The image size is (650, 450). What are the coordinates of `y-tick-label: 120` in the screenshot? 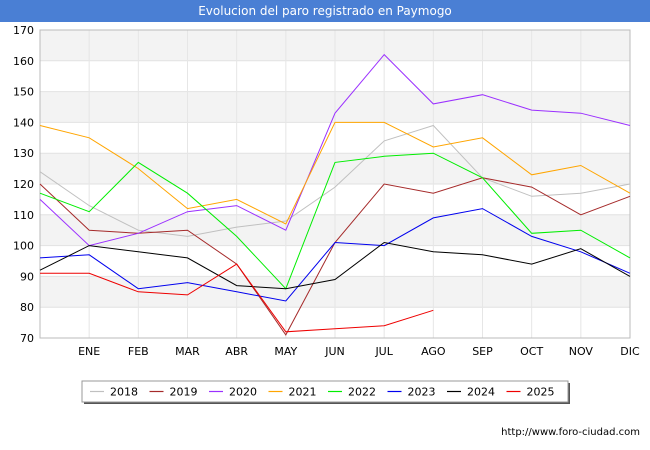 It's located at (23, 184).